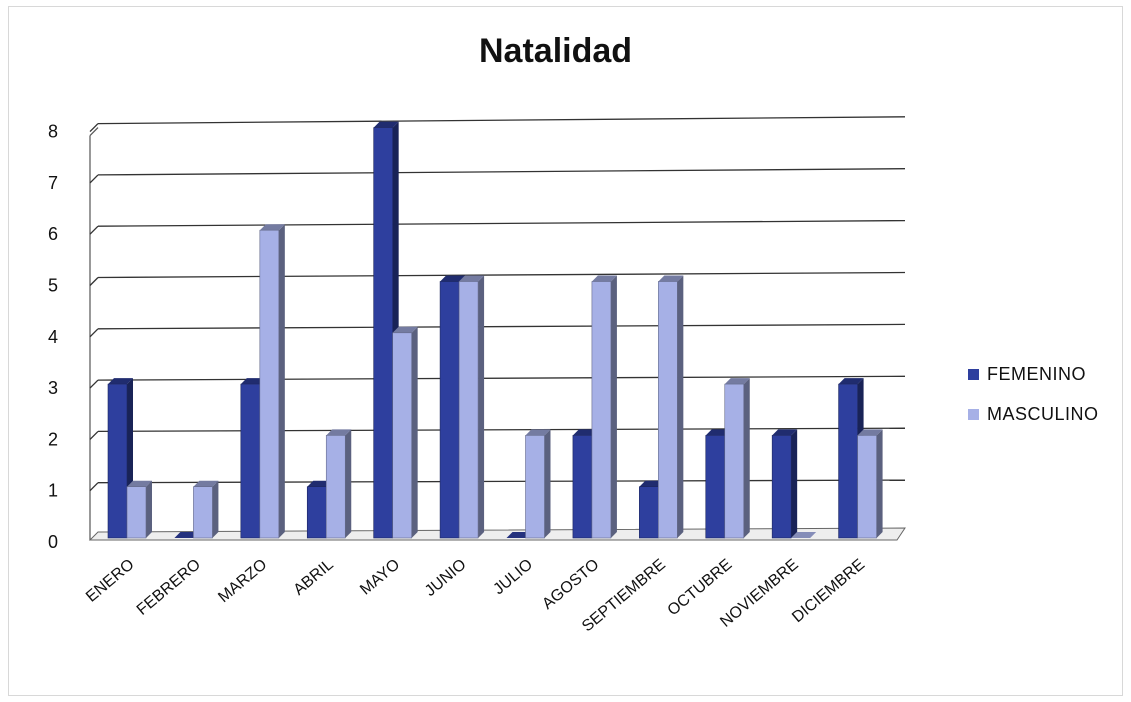  What do you see at coordinates (94, 132) in the screenshot?
I see `axis-corner` at bounding box center [94, 132].